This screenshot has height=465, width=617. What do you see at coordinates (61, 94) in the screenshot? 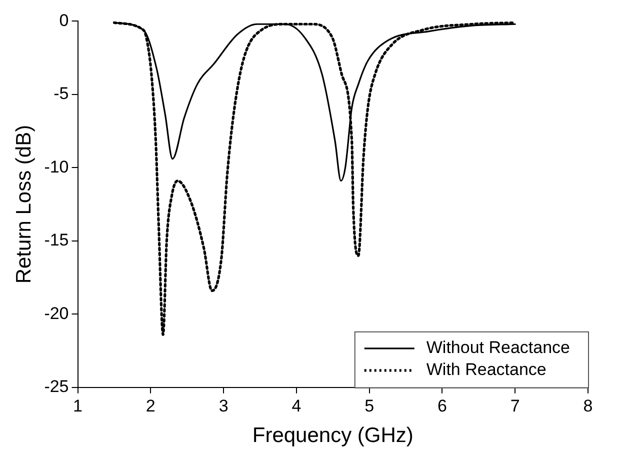
I see `y-tick-label: -5` at bounding box center [61, 94].